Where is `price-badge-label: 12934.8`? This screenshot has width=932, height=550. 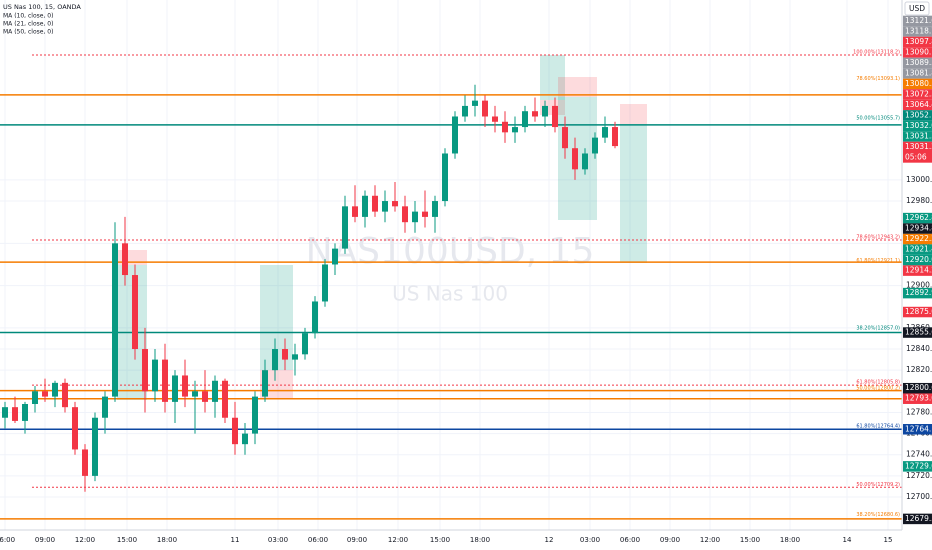
price-badge-label: 12934.8 is located at coordinates (918, 228).